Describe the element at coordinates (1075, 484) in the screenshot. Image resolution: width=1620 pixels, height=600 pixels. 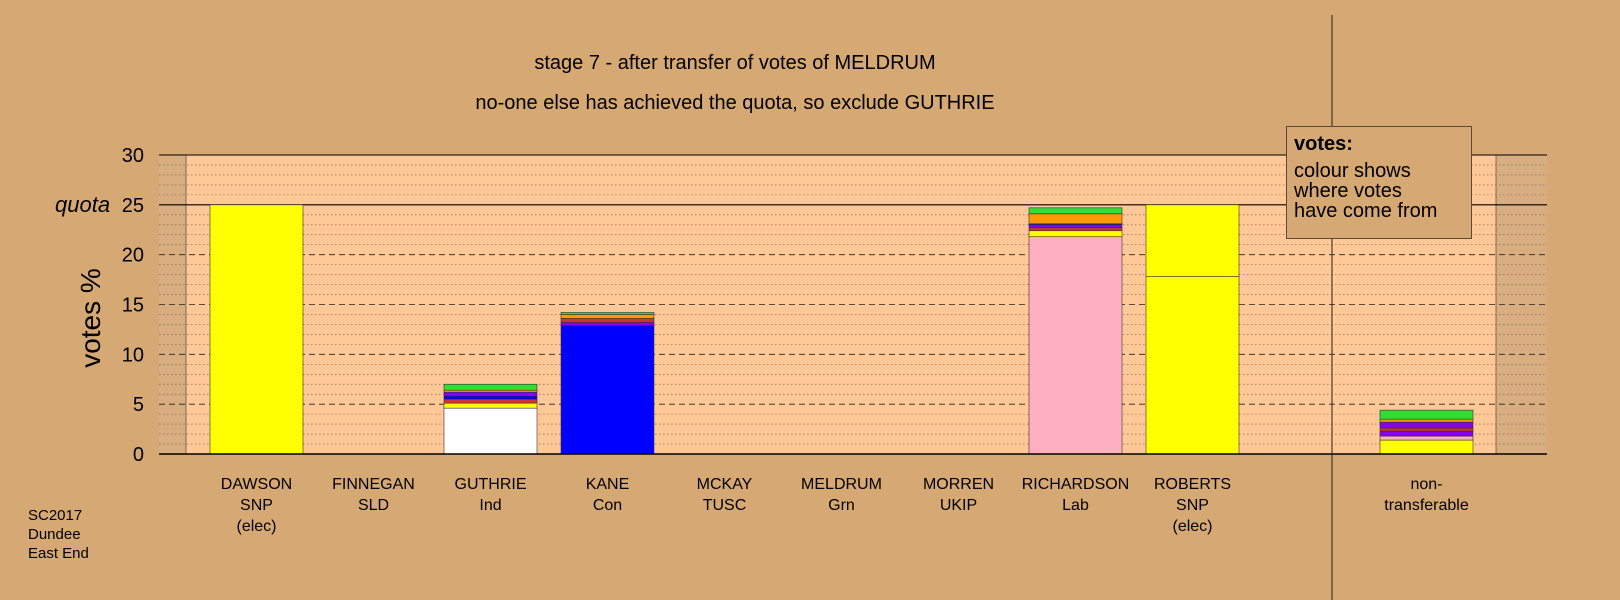
I see `candidate-name: RICHARDSON` at that location.